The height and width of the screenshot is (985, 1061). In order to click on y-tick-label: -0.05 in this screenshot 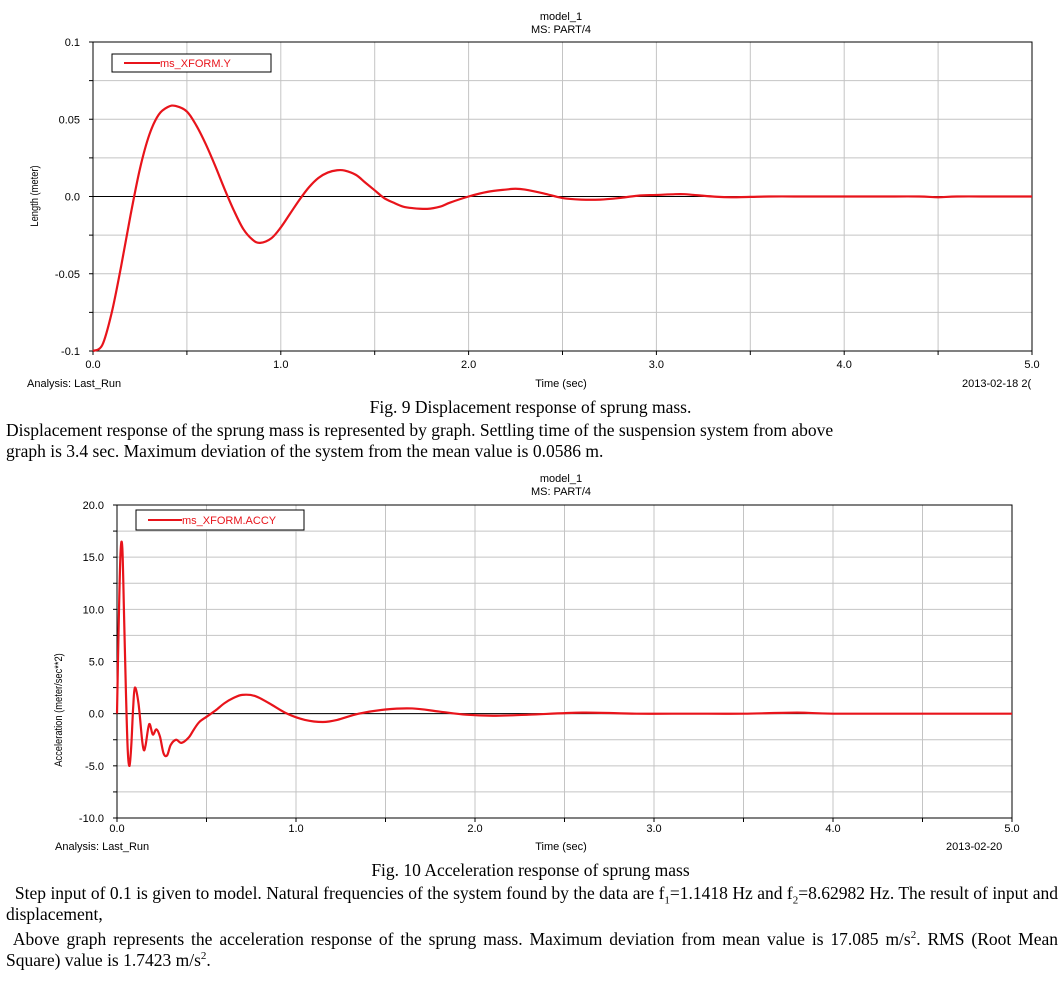, I will do `click(67, 275)`.